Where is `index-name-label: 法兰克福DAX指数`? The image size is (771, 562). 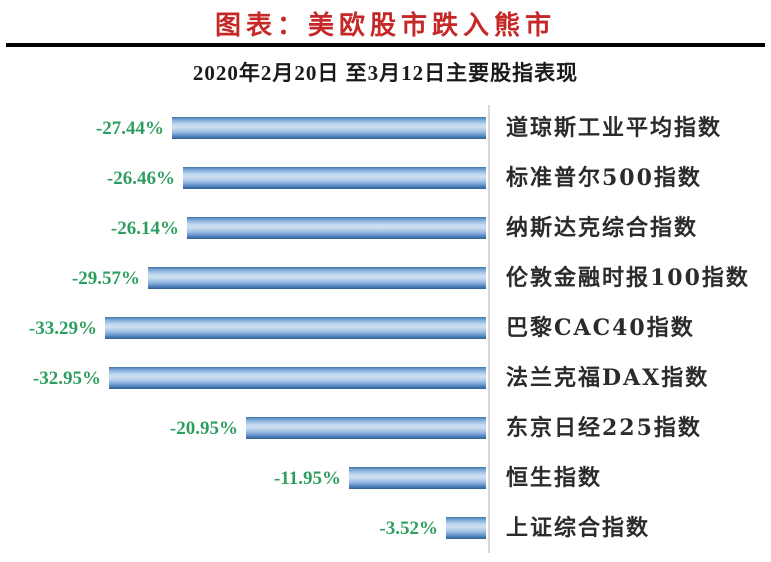
index-name-label: 法兰克福DAX指数 is located at coordinates (608, 378).